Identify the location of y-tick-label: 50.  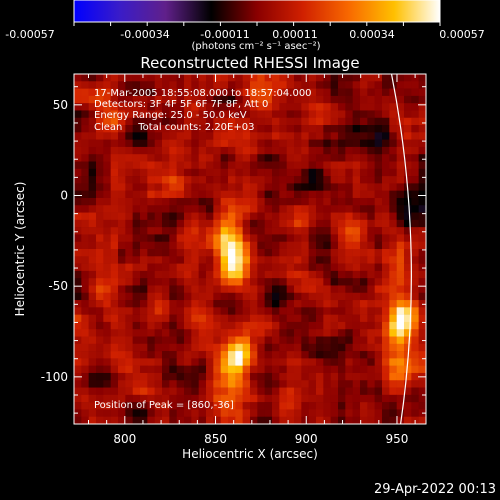
(60, 105).